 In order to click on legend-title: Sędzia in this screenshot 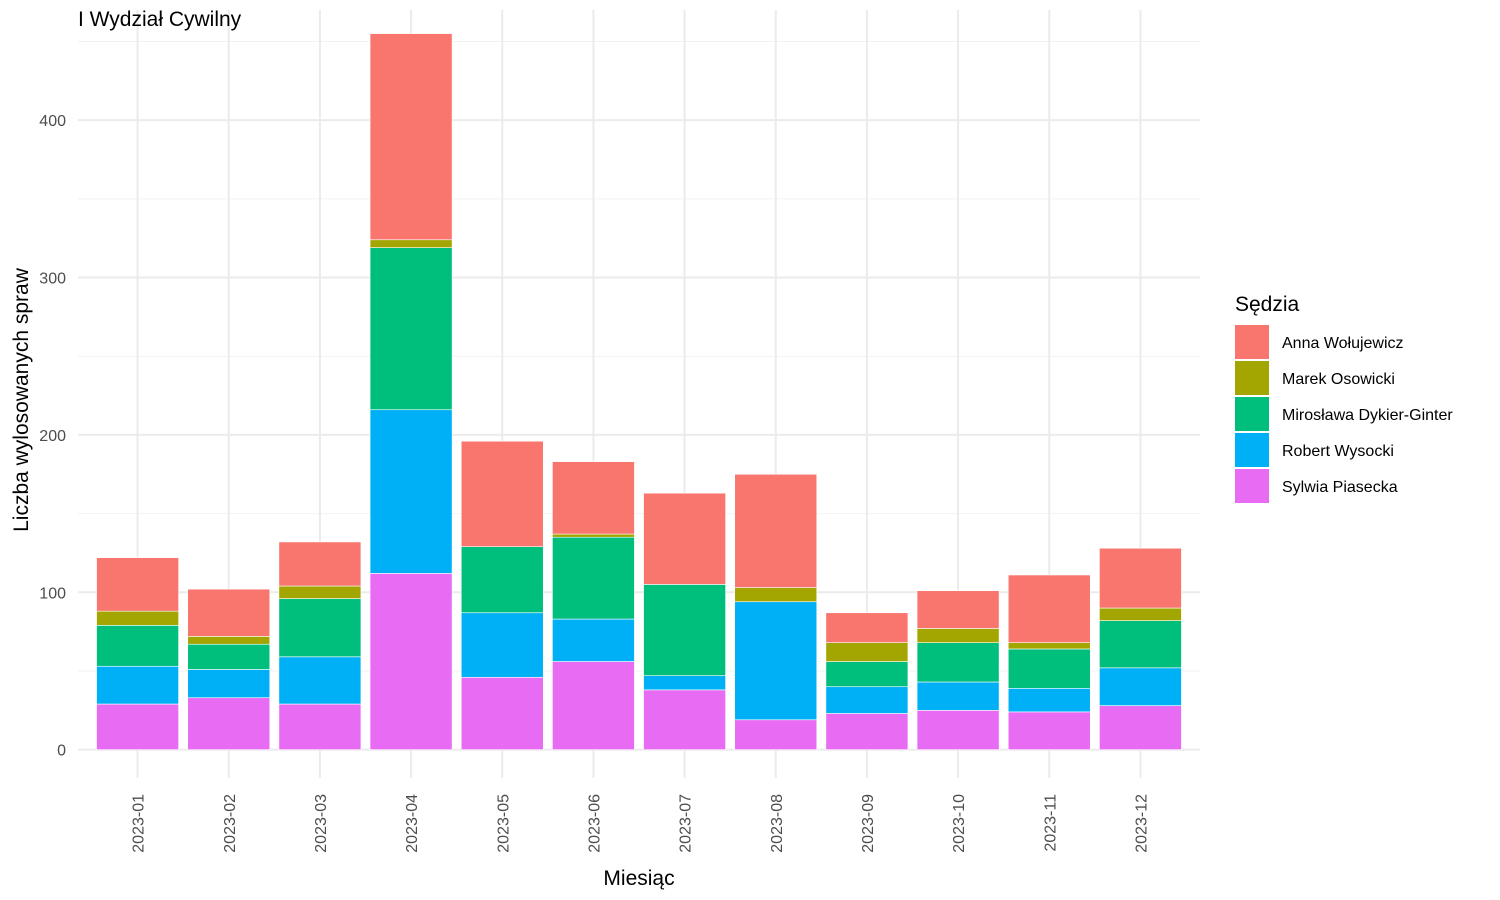, I will do `click(1267, 304)`.